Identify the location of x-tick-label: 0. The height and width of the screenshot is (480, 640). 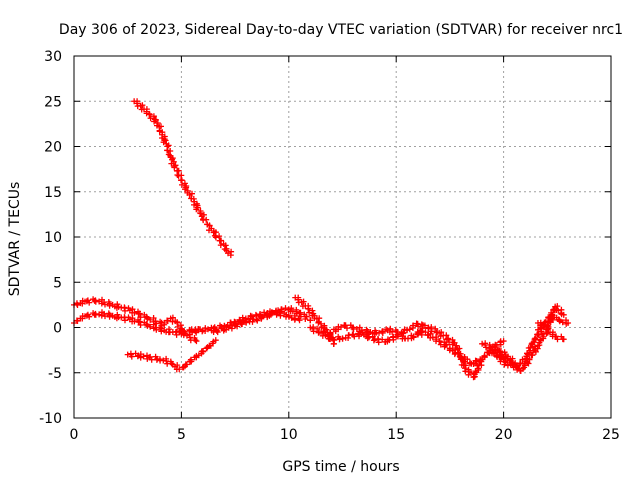
(74, 435).